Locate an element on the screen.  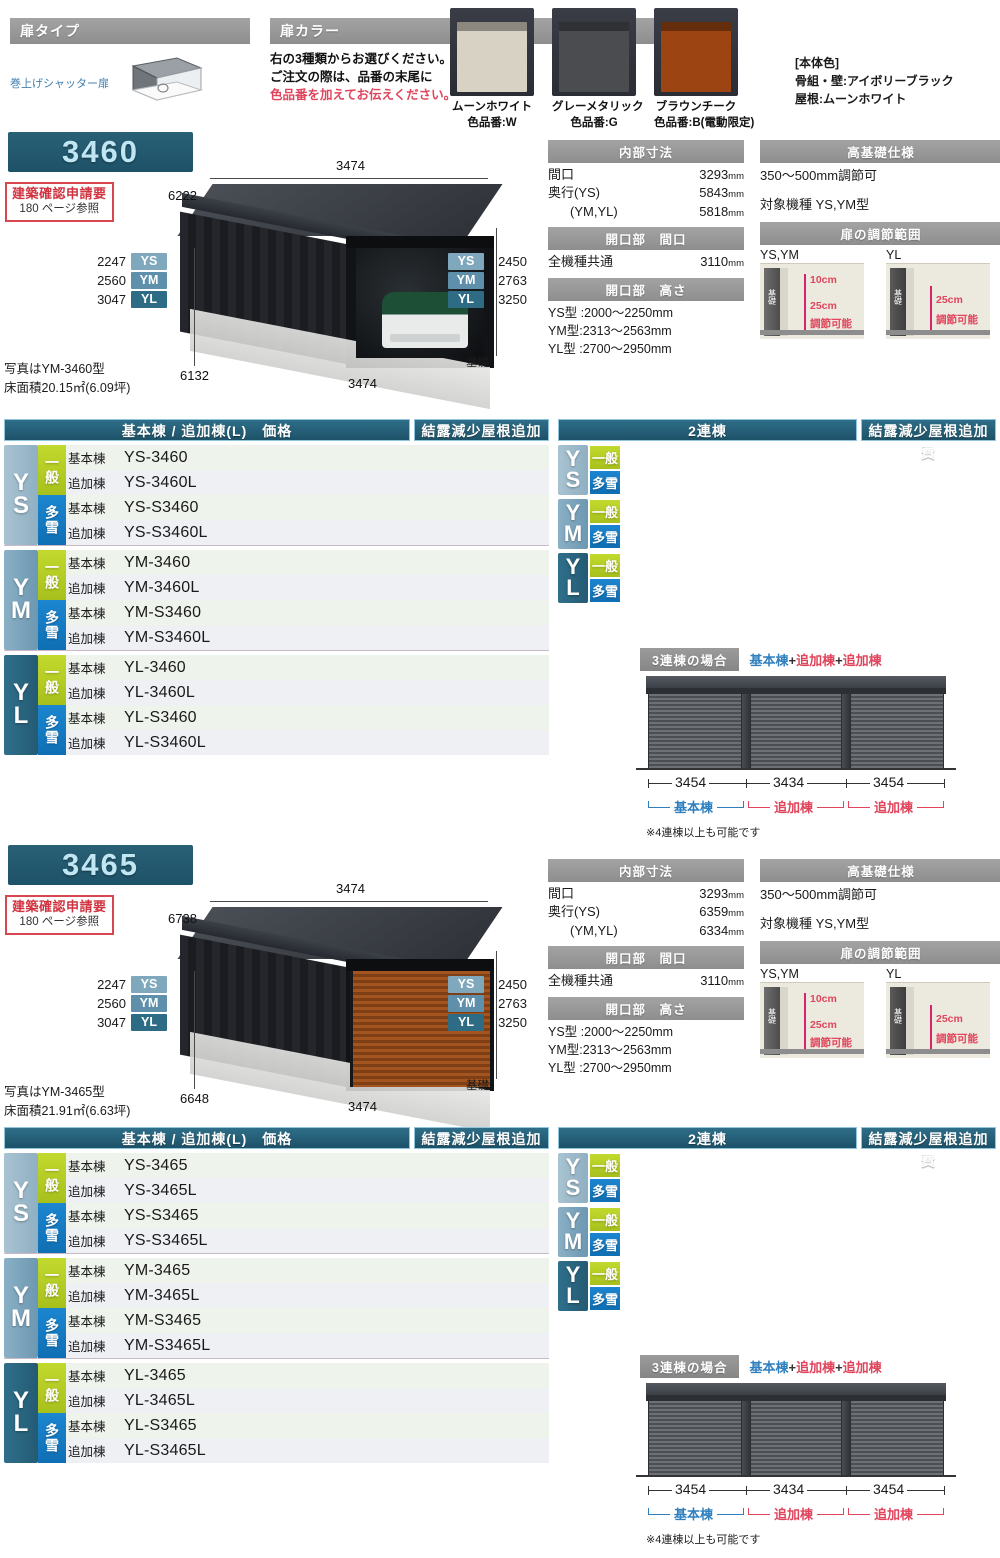
adjust-ysym-b2: 調節可能 is located at coordinates (831, 324).